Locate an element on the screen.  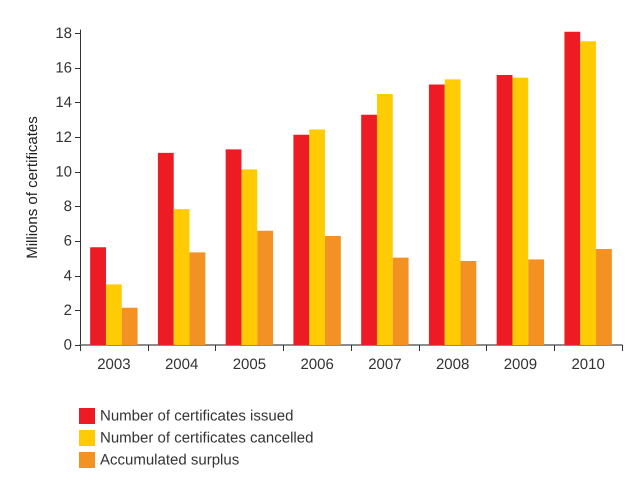
x-tick-label: 2003 is located at coordinates (114, 364).